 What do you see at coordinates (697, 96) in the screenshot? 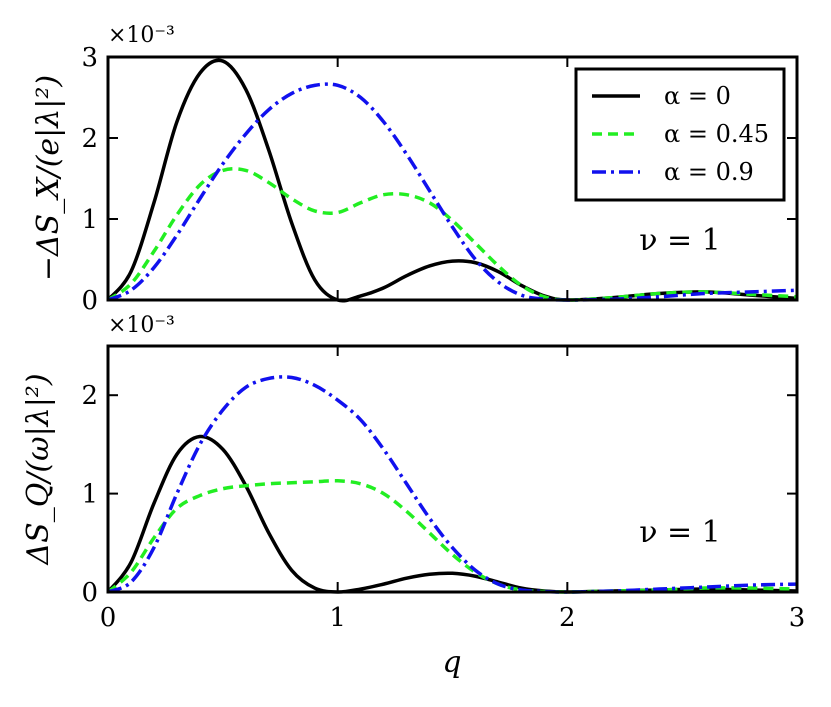
I see `legend-label-alpha-0: α = 0` at bounding box center [697, 96].